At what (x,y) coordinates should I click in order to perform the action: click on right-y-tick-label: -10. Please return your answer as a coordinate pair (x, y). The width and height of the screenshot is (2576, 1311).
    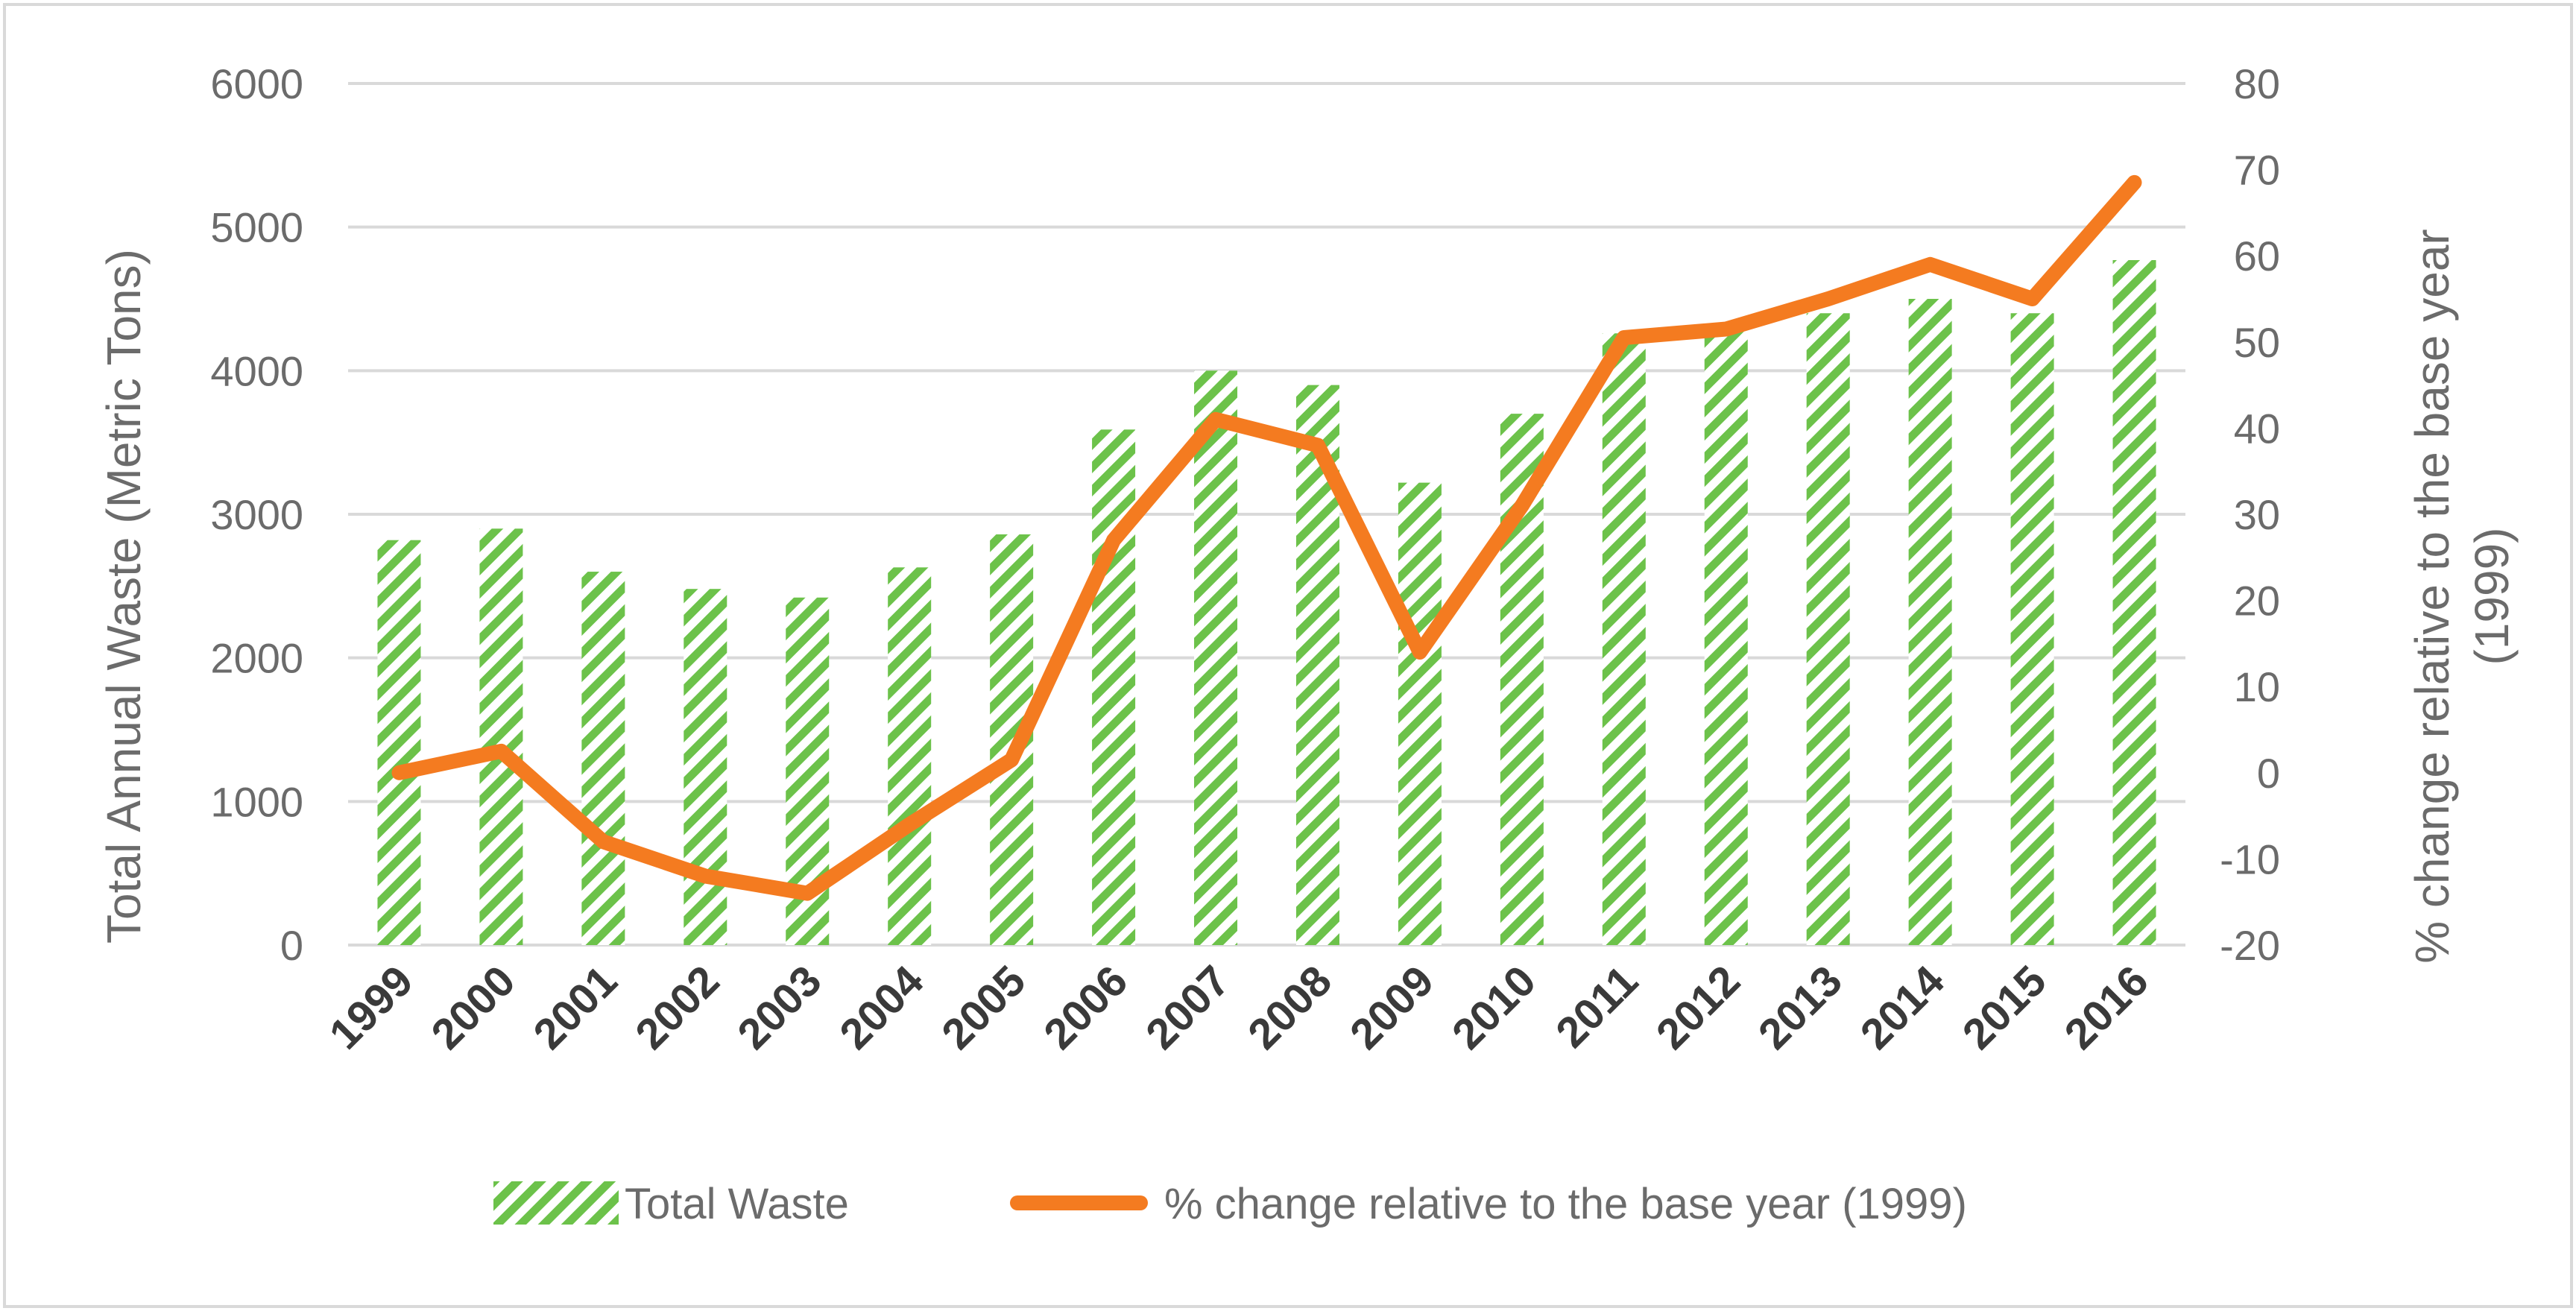
    Looking at the image, I should click on (2250, 858).